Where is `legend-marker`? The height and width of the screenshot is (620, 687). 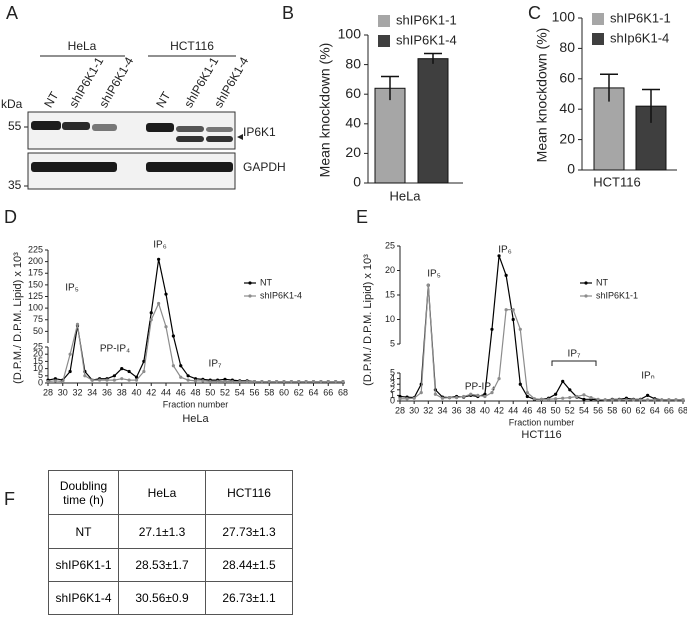 legend-marker is located at coordinates (586, 296).